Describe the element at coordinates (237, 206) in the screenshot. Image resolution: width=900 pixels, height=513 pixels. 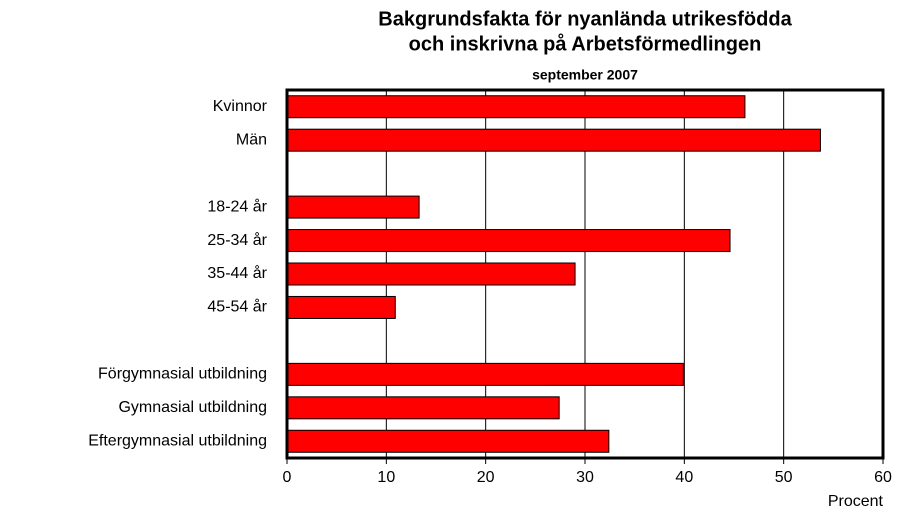
I see `y-tick-label: 18-24 år` at that location.